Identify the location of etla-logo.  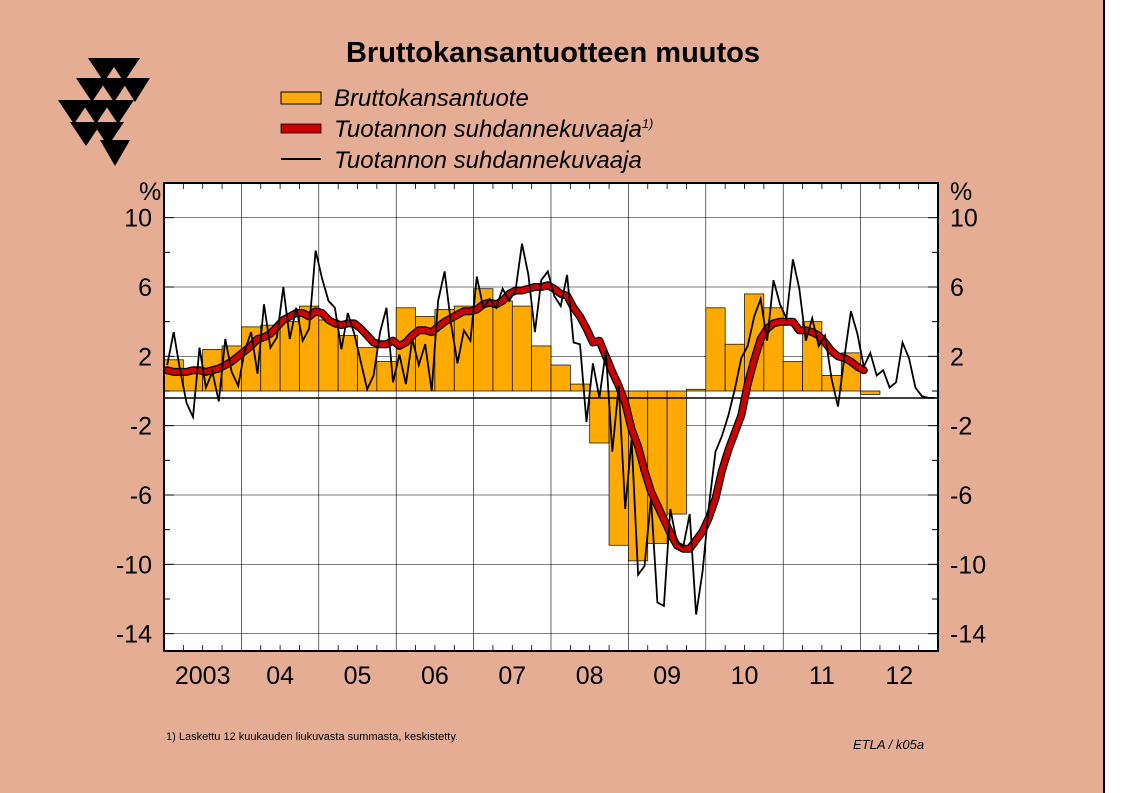
(104, 112).